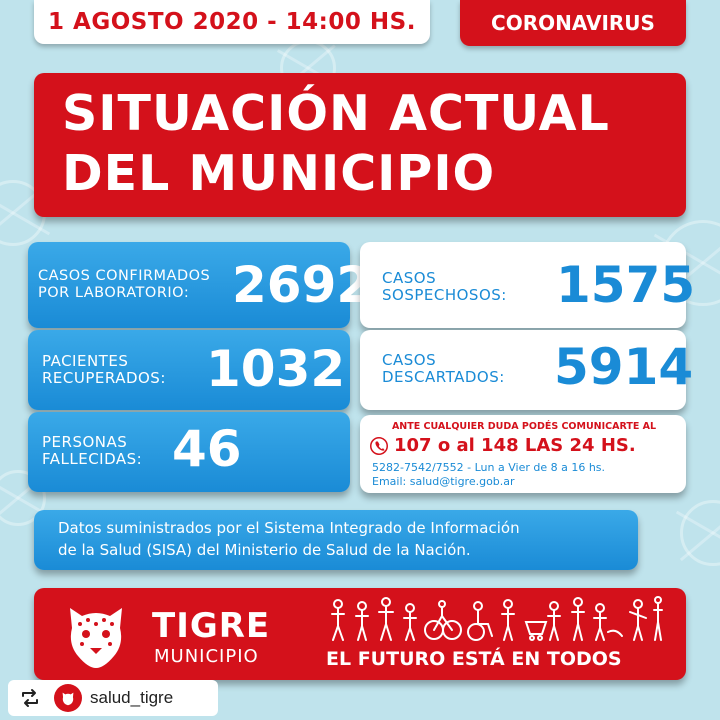  What do you see at coordinates (527, 285) in the screenshot?
I see `suspected-cases-card: CASOS SOSPECHOSOS: 1575` at bounding box center [527, 285].